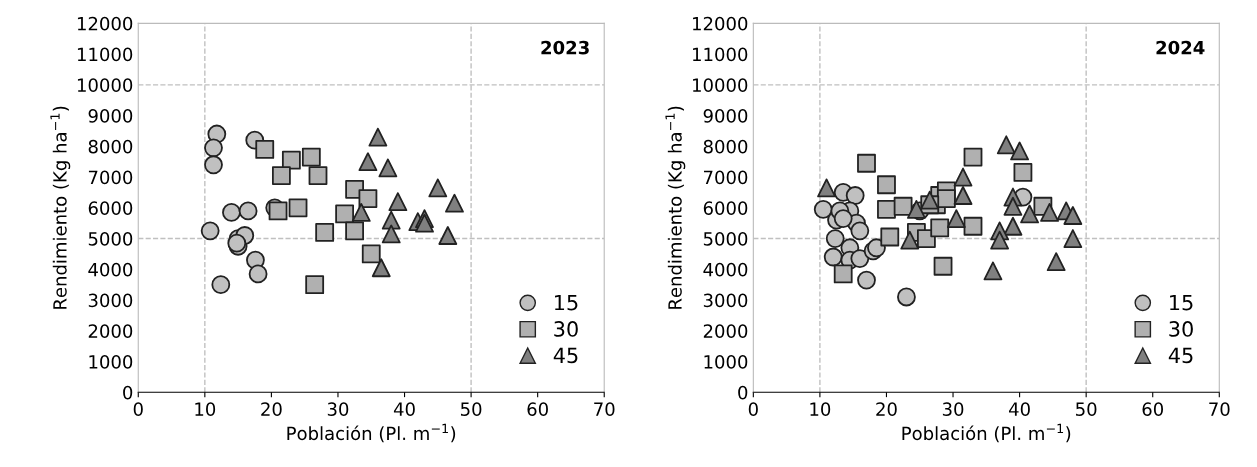 The width and height of the screenshot is (1257, 467). I want to click on text: 2023, so click(565, 47).